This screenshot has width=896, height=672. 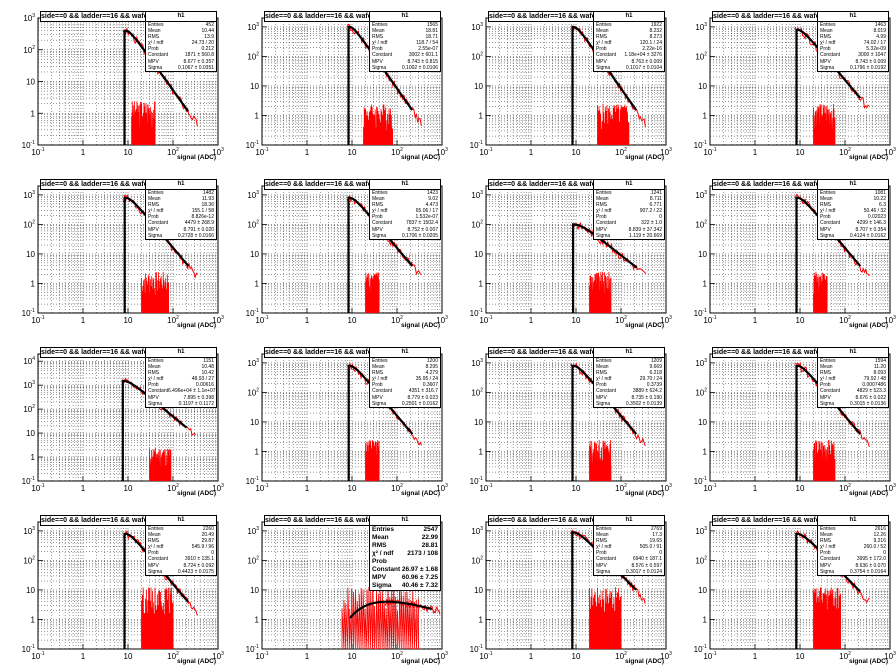 What do you see at coordinates (202, 43) in the screenshot?
I see `stats-value: 24.73 / 20` at bounding box center [202, 43].